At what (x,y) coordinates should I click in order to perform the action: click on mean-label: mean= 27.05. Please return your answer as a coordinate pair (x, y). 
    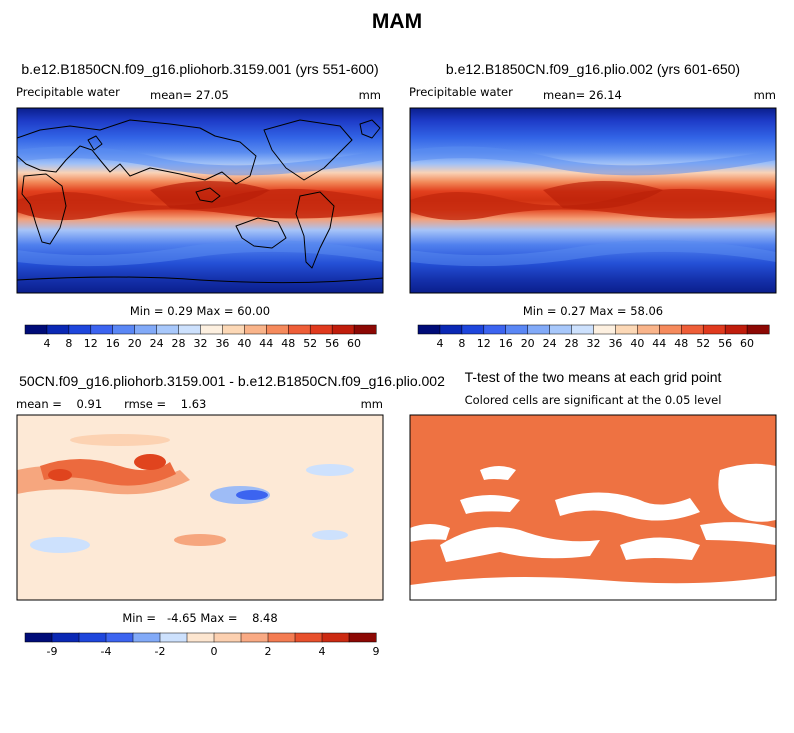
    Looking at the image, I should click on (189, 95).